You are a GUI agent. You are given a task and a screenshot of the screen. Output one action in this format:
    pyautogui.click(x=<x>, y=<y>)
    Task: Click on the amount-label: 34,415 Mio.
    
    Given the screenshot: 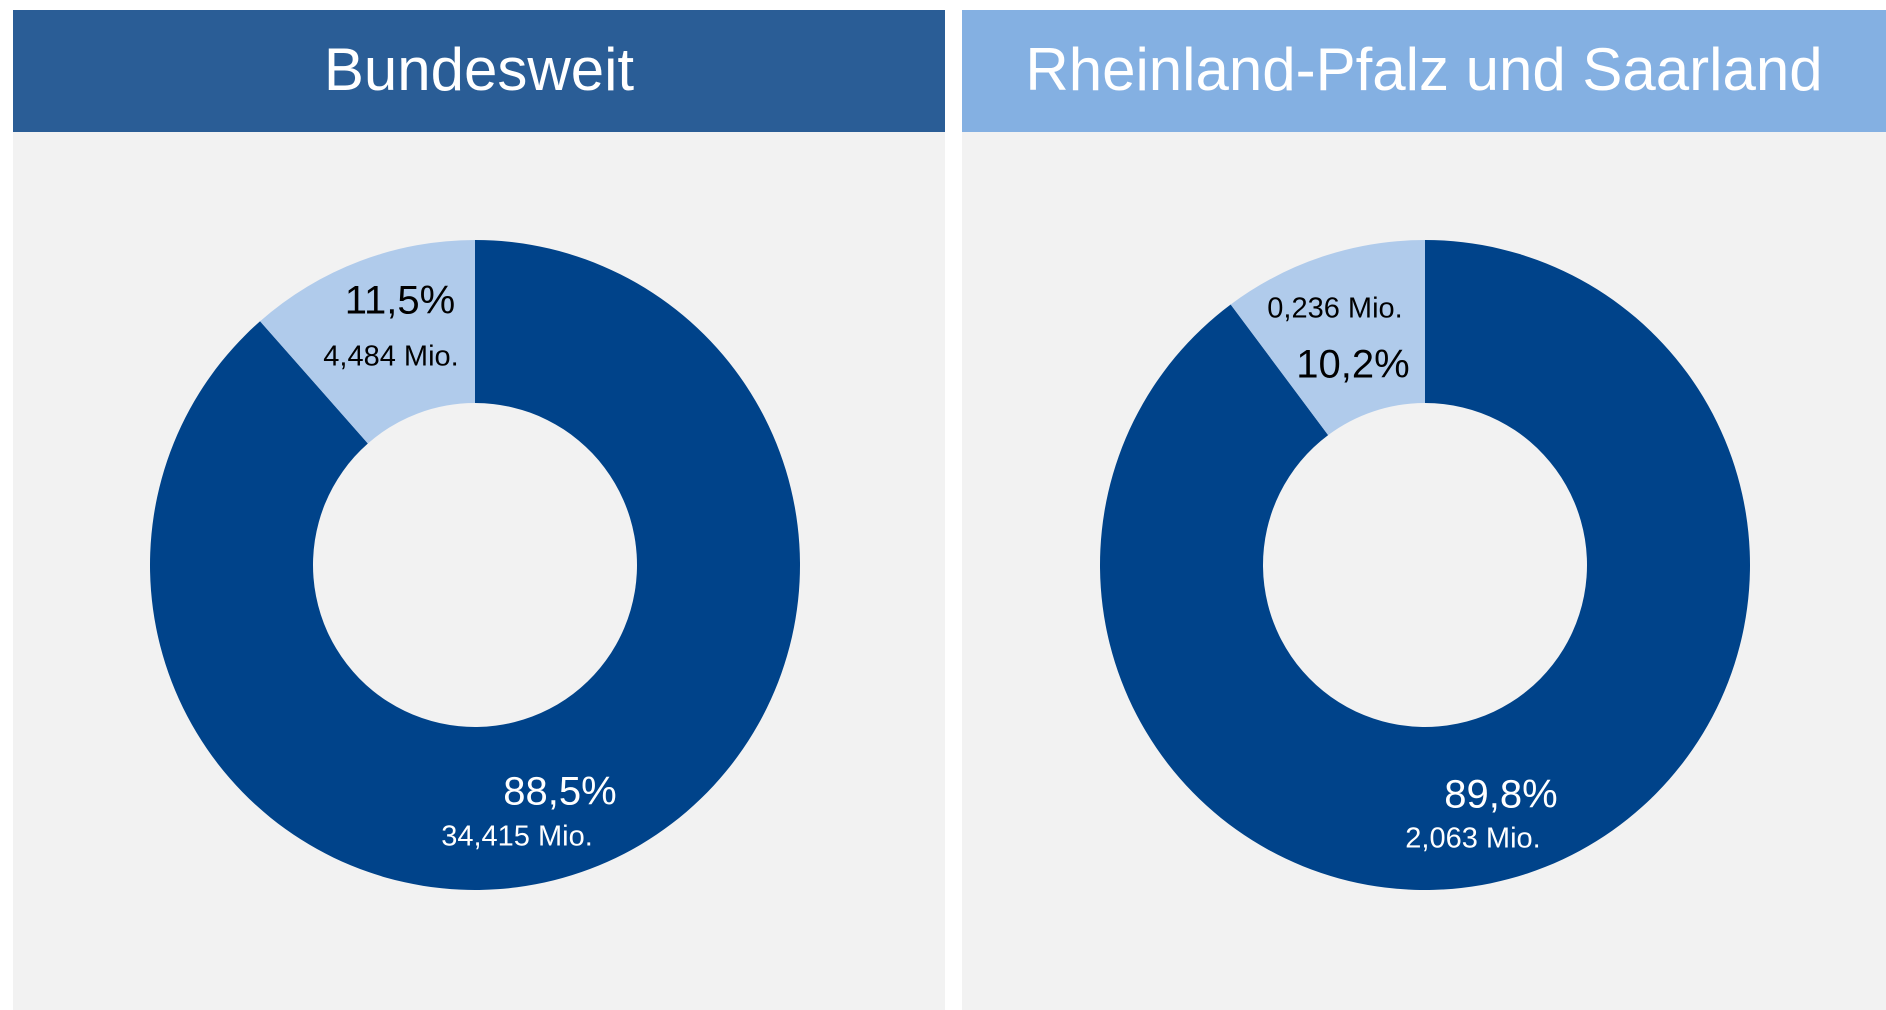 What is the action you would take?
    pyautogui.click(x=517, y=837)
    